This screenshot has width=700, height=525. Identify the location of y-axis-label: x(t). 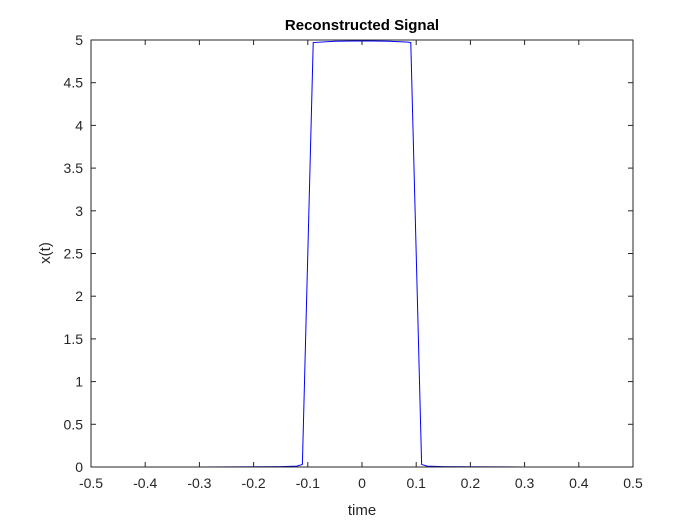
(45, 253).